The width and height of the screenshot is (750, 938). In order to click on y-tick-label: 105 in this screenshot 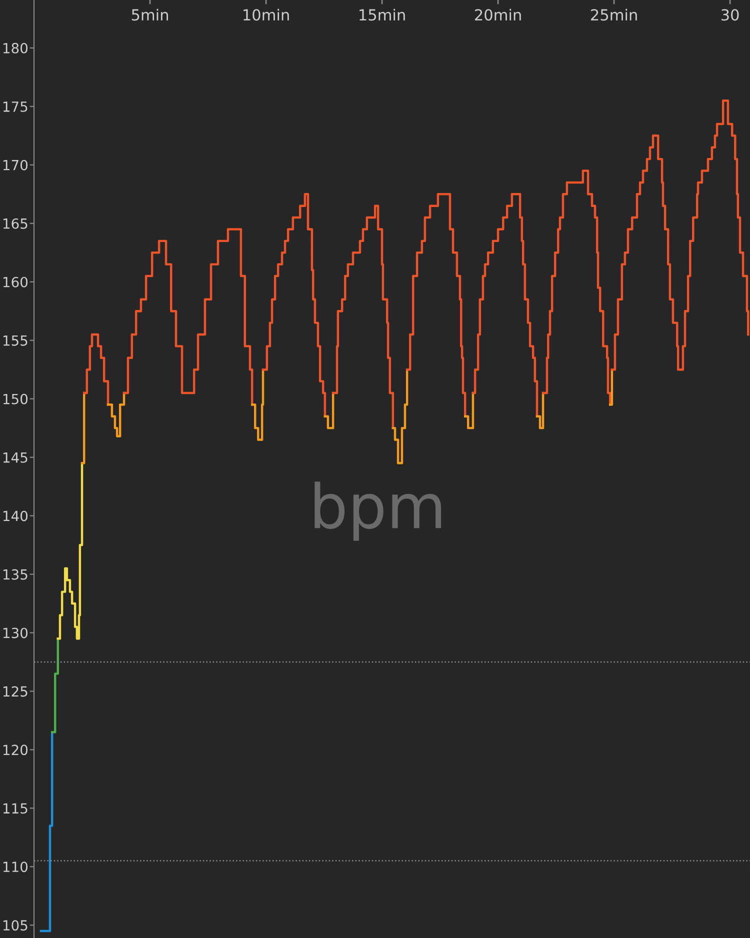, I will do `click(15, 925)`.